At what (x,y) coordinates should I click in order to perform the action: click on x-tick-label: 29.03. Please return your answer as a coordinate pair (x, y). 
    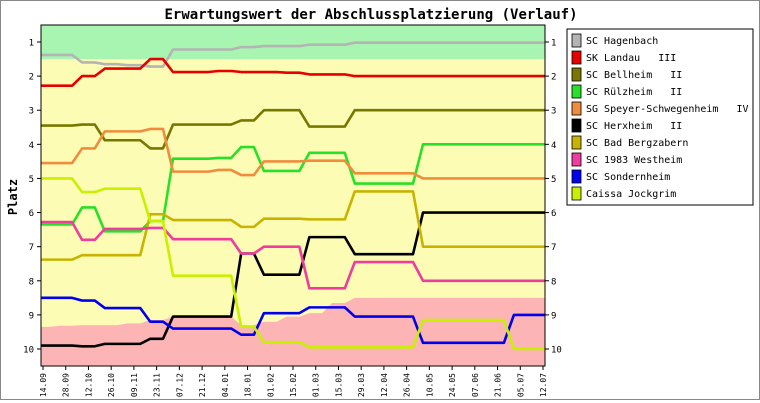
    Looking at the image, I should click on (361, 385).